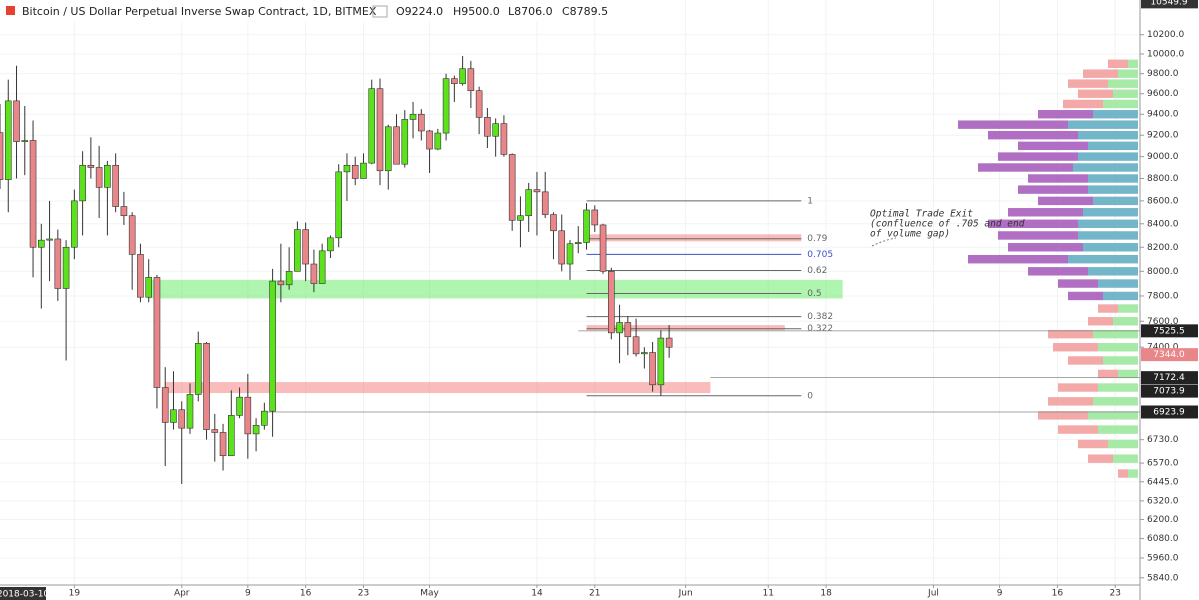  What do you see at coordinates (817, 239) in the screenshot?
I see `fib-label: 0.79` at bounding box center [817, 239].